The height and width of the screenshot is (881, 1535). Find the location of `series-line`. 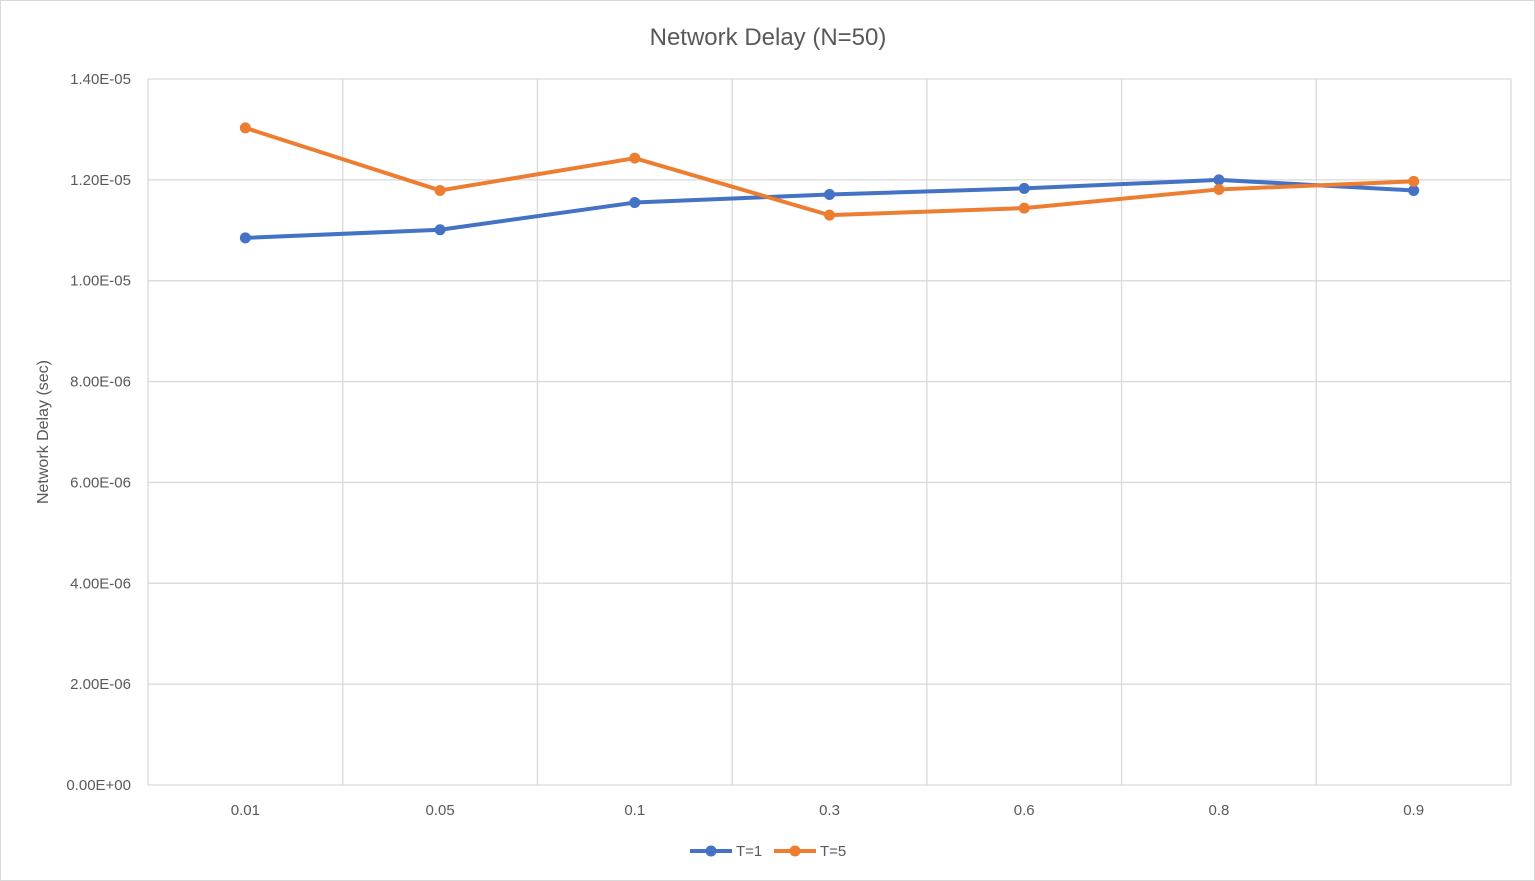

series-line is located at coordinates (829, 171).